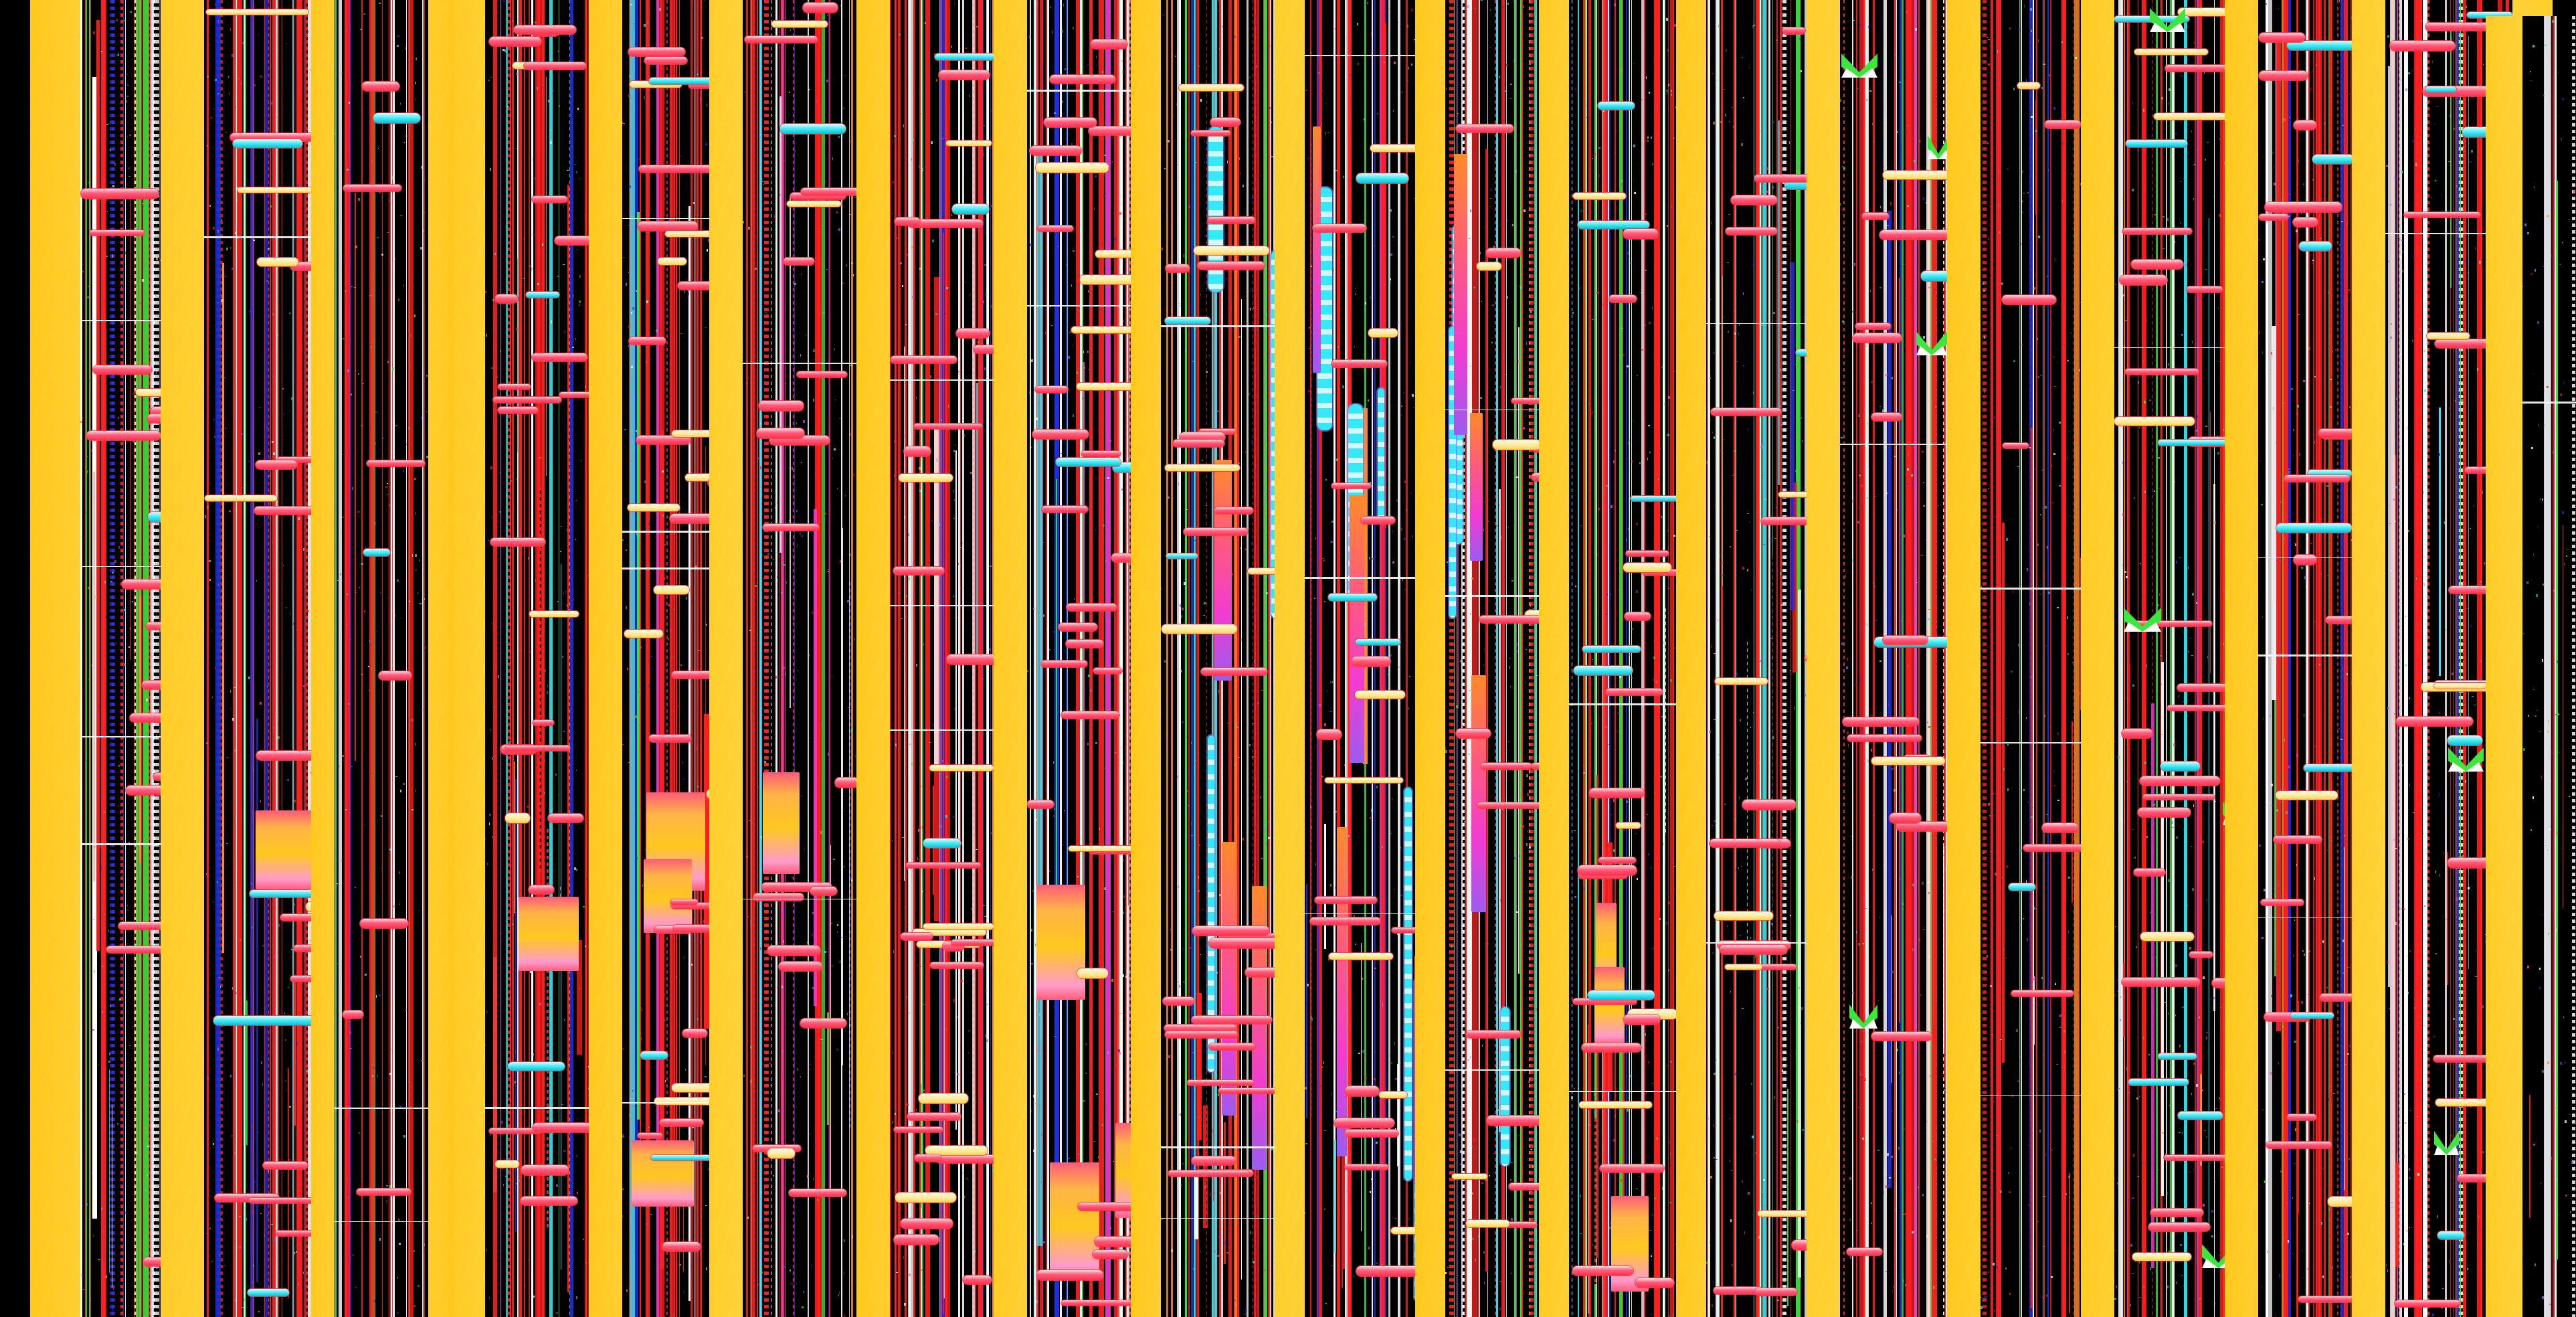 Image resolution: width=2576 pixels, height=1317 pixels. Describe the element at coordinates (1903, 658) in the screenshot. I see `chroma-speckle-noise` at that location.